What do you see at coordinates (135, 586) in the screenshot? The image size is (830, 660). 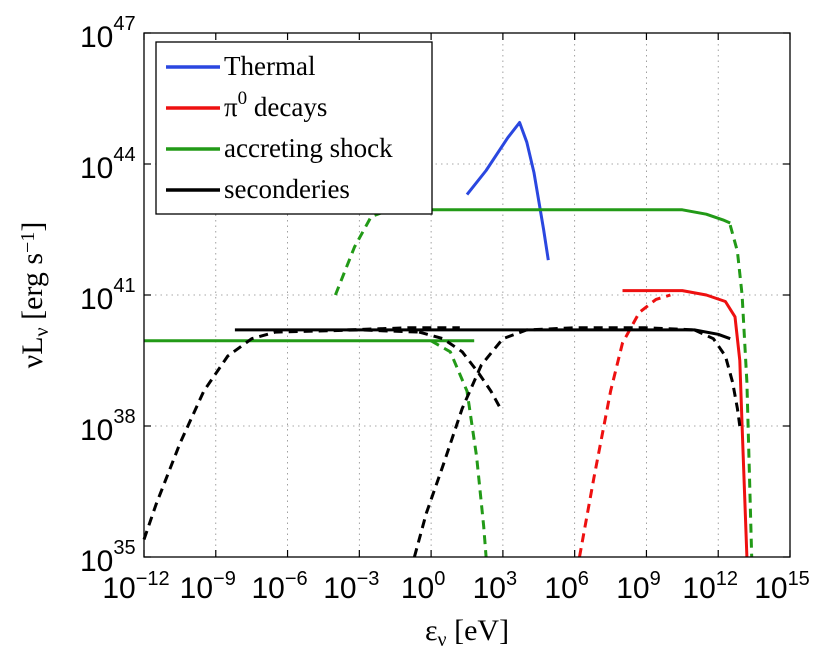 I see `x-tick-label: 10⁻¹²` at bounding box center [135, 586].